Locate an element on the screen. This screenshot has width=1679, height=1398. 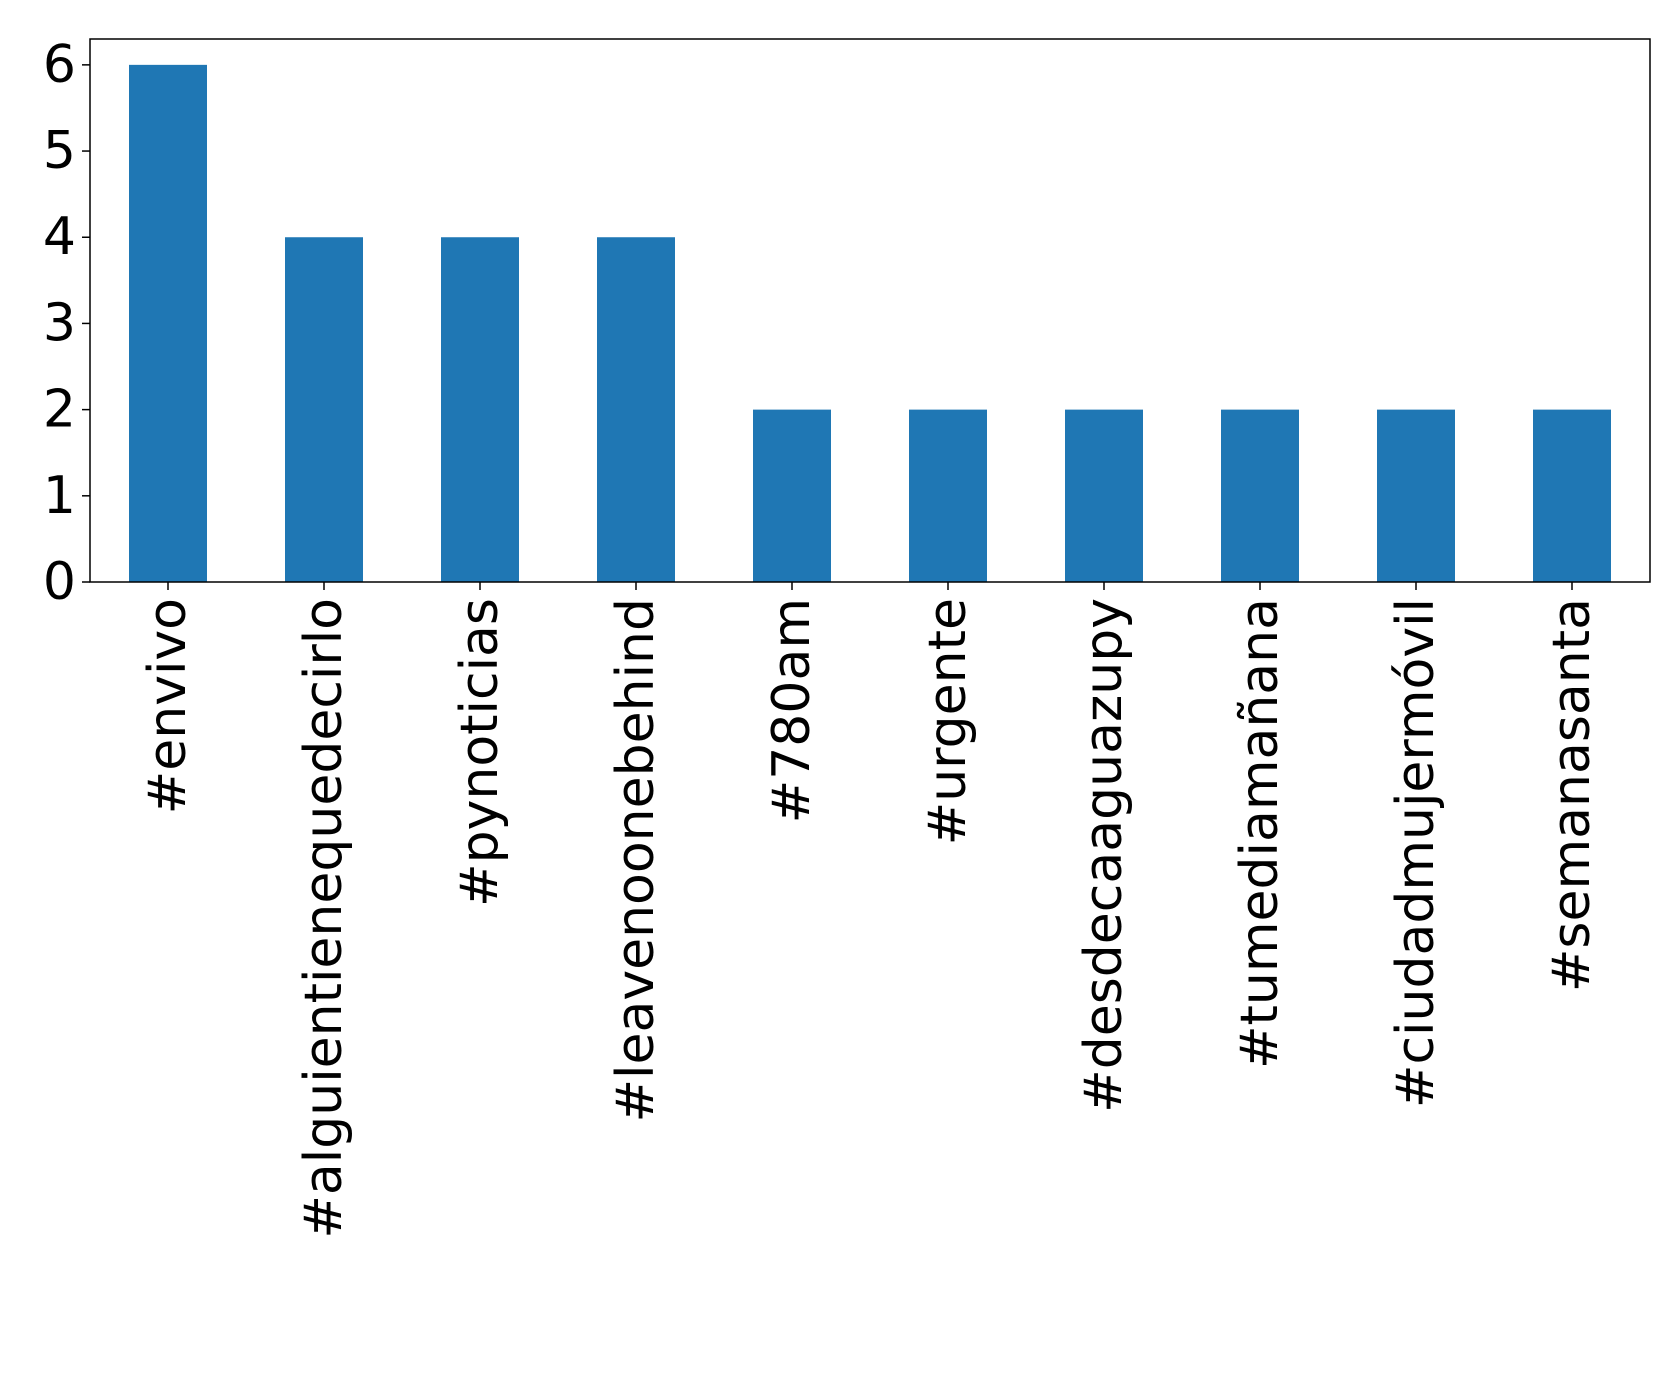
y-tick-label-2: 2 is located at coordinates (59, 410).